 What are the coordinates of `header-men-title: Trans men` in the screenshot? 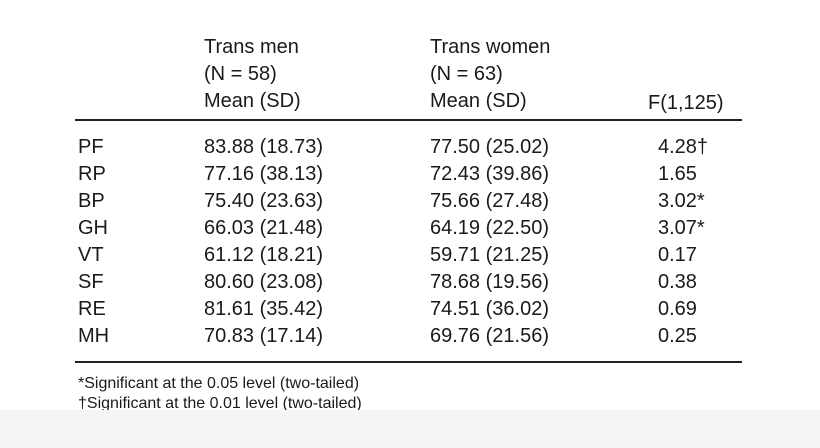 It's located at (251, 47).